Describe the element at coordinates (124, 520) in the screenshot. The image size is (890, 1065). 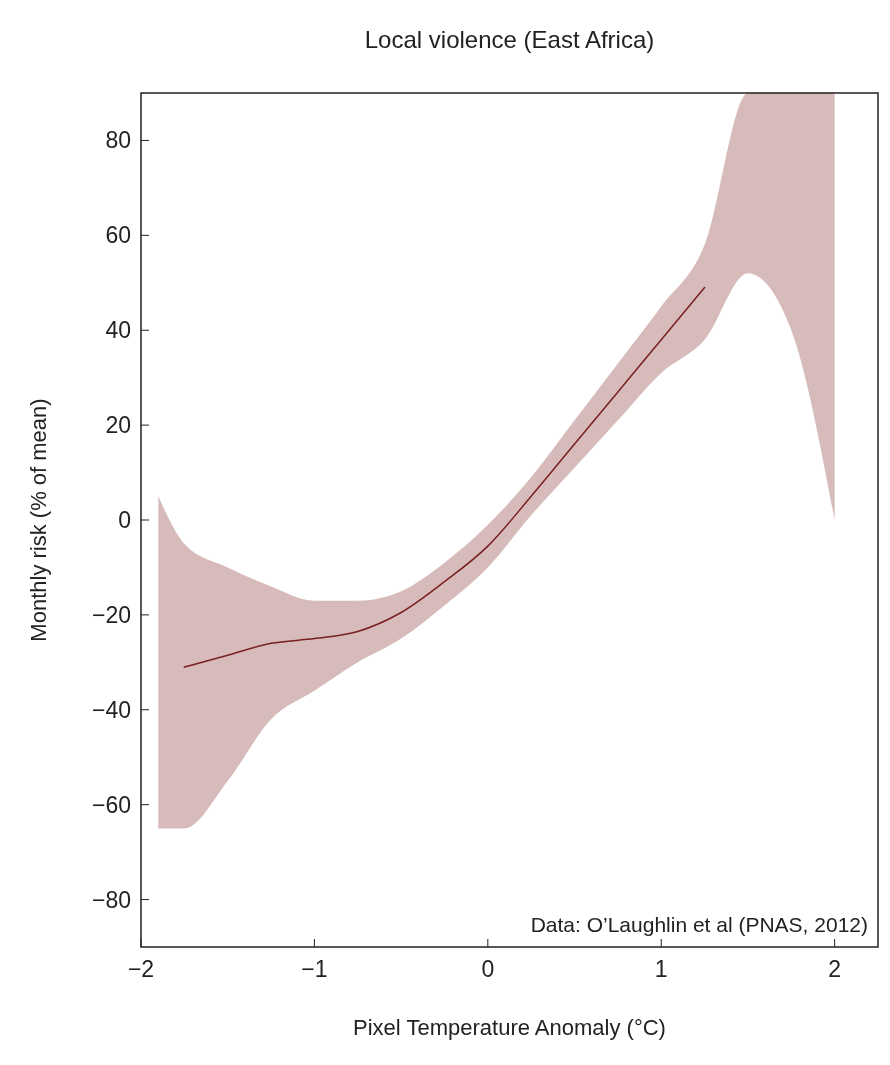
I see `y-tick-label: 0` at that location.